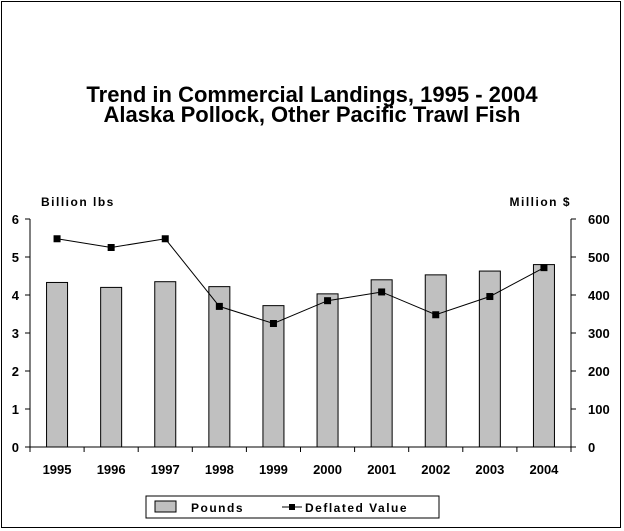 The height and width of the screenshot is (531, 624). Describe the element at coordinates (599, 409) in the screenshot. I see `right-tick-label: 100` at that location.